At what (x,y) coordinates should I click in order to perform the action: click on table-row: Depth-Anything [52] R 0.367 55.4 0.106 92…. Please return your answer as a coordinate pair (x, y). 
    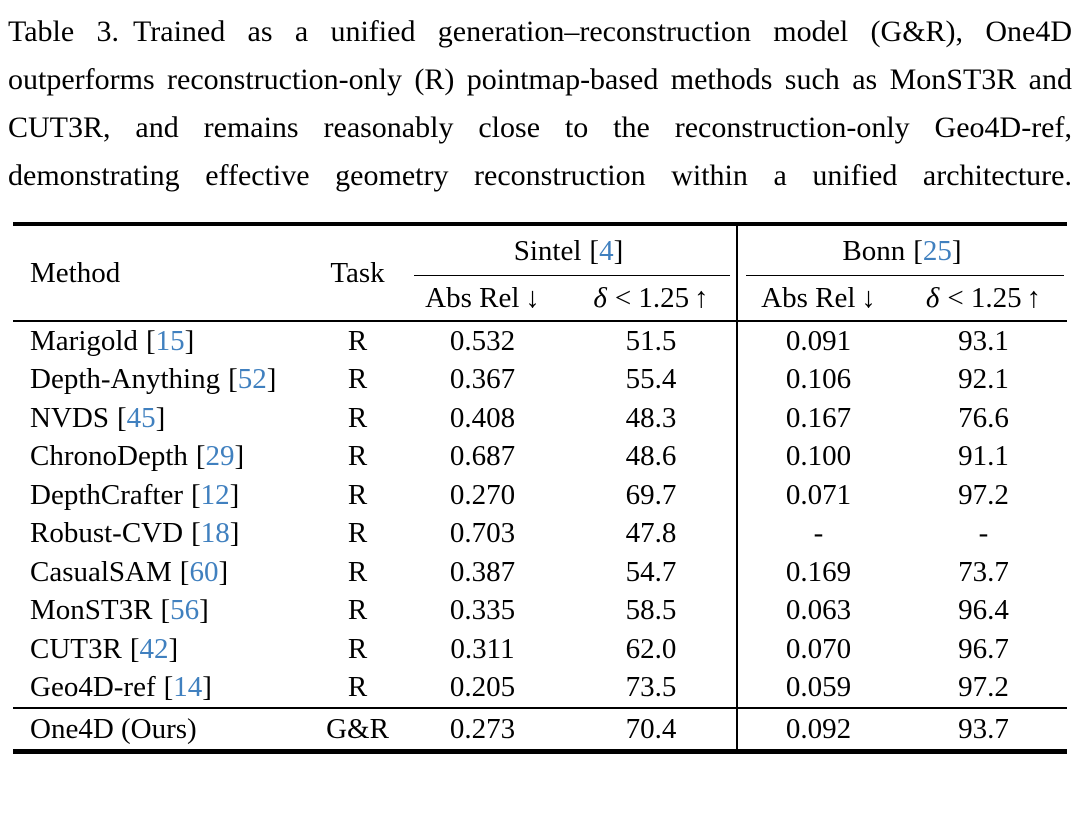
    Looking at the image, I should click on (540, 380).